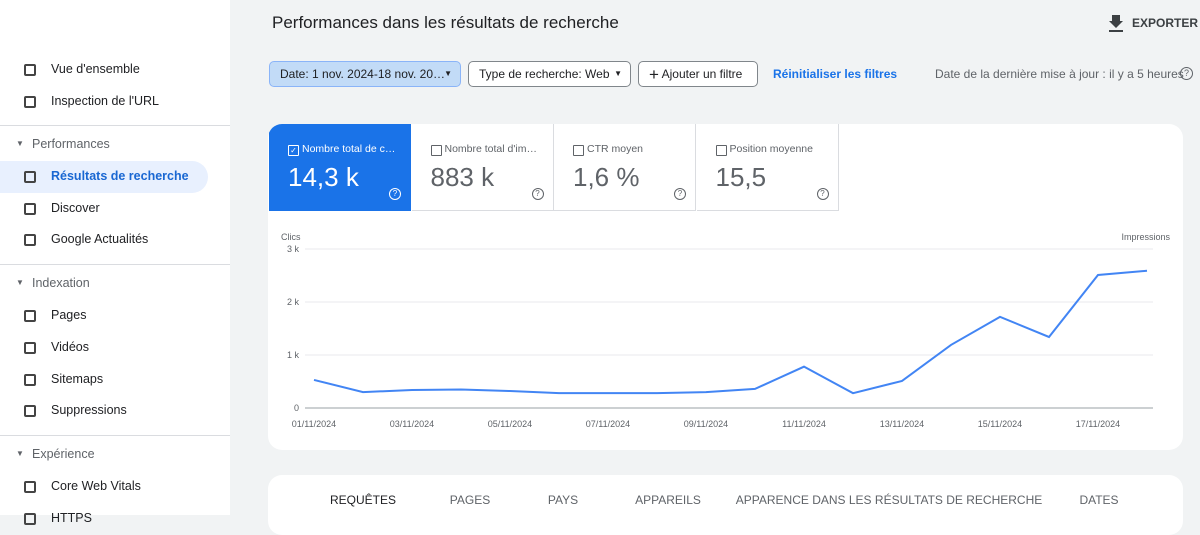 The width and height of the screenshot is (1200, 535). Describe the element at coordinates (1116, 23) in the screenshot. I see `download-icon` at that location.